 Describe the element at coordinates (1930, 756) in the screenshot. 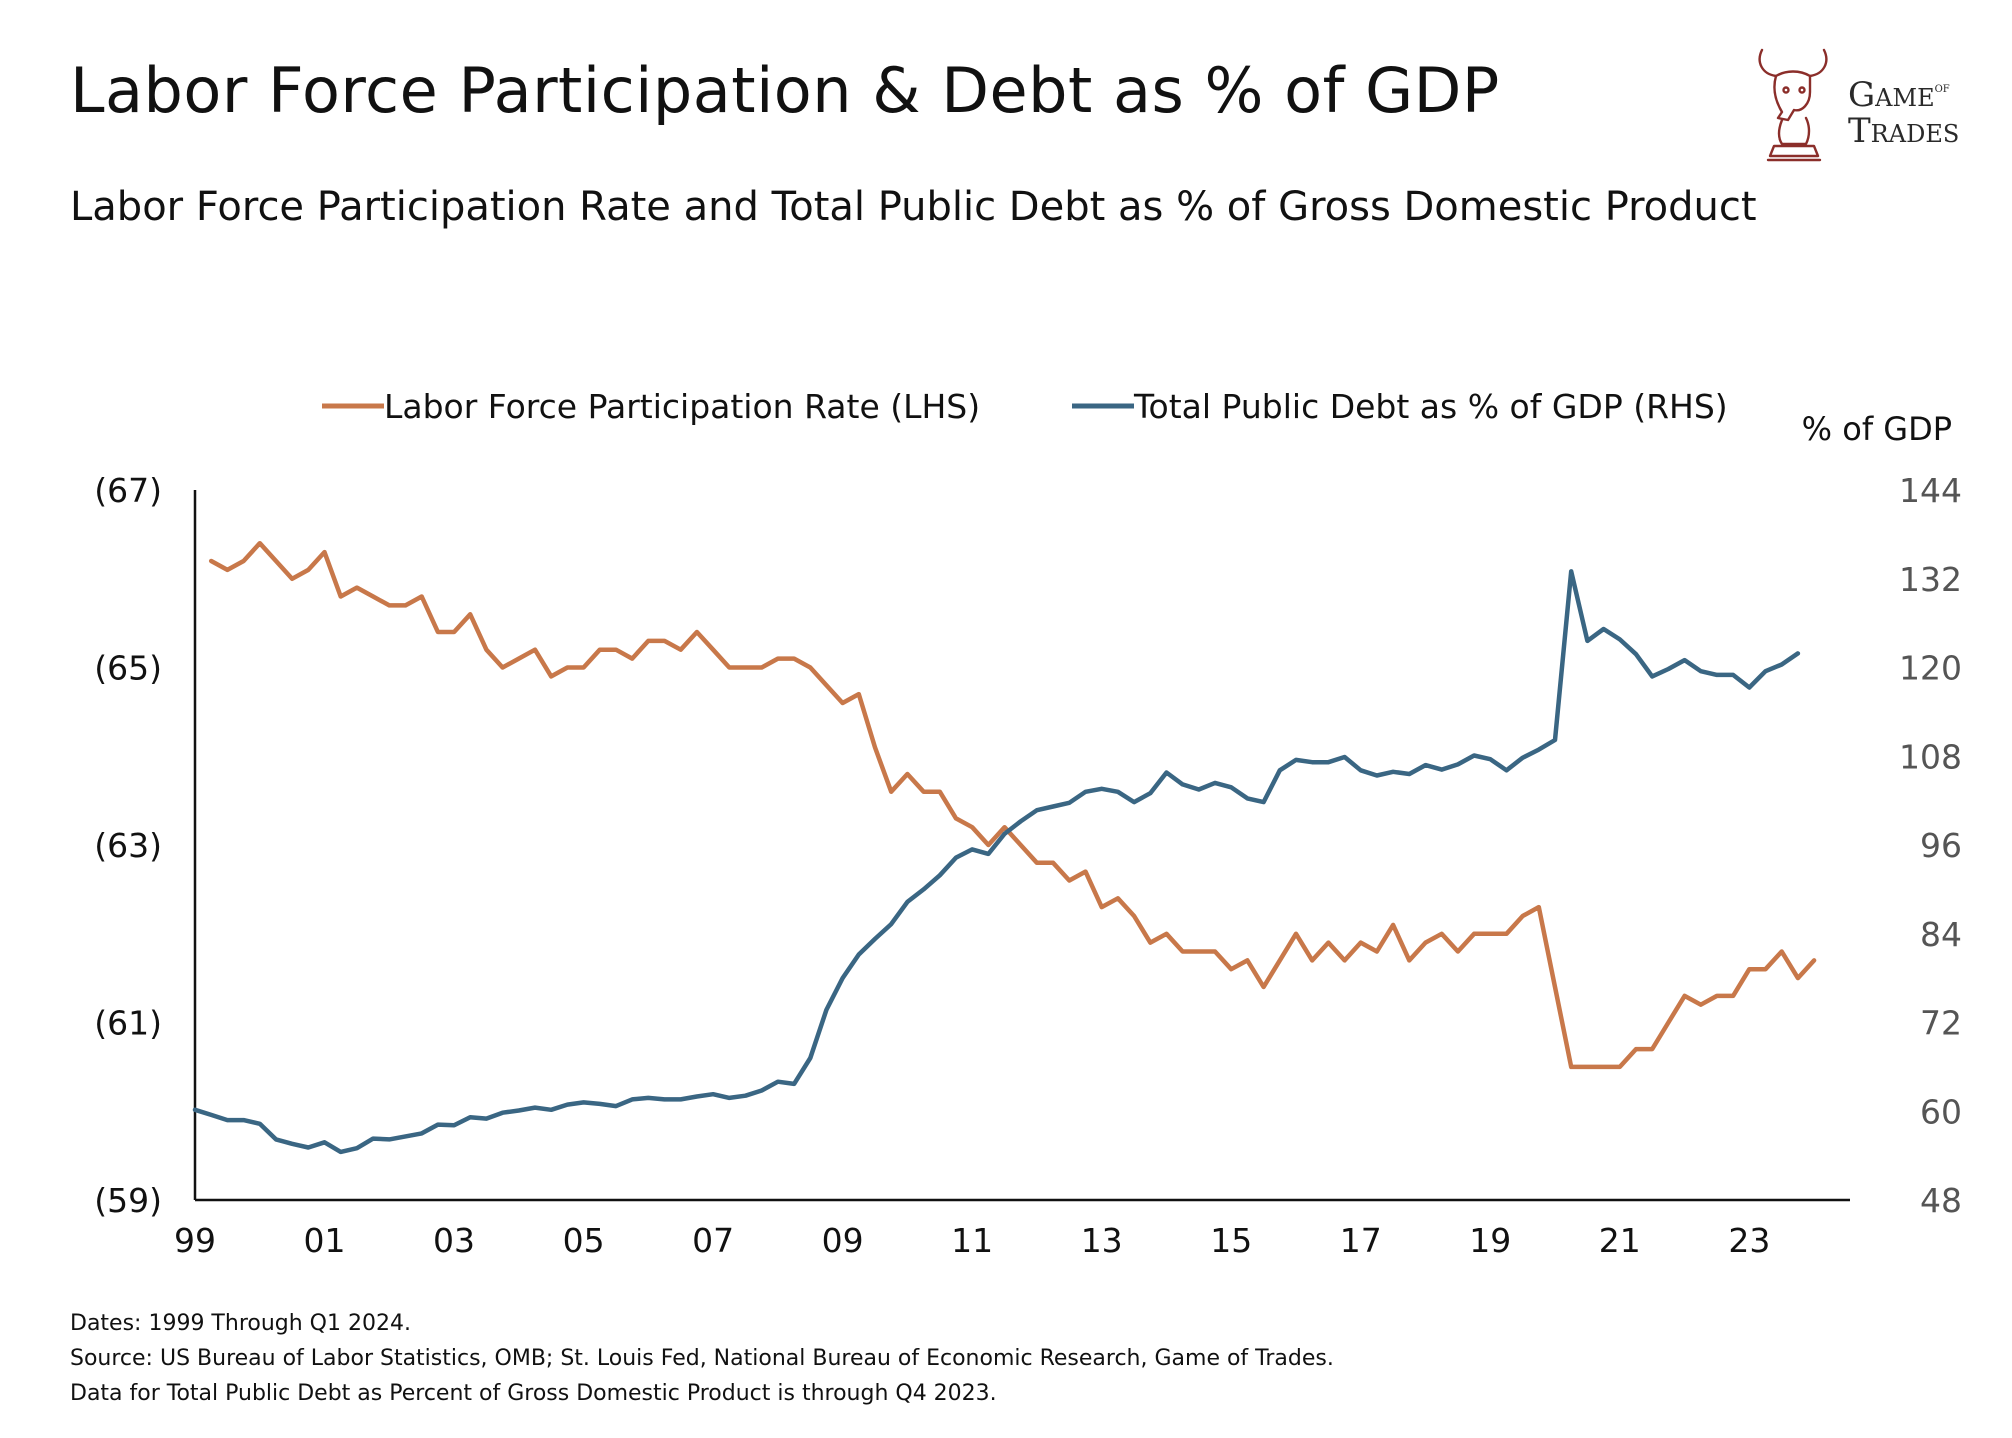

I see `right-tick-label: 108` at that location.